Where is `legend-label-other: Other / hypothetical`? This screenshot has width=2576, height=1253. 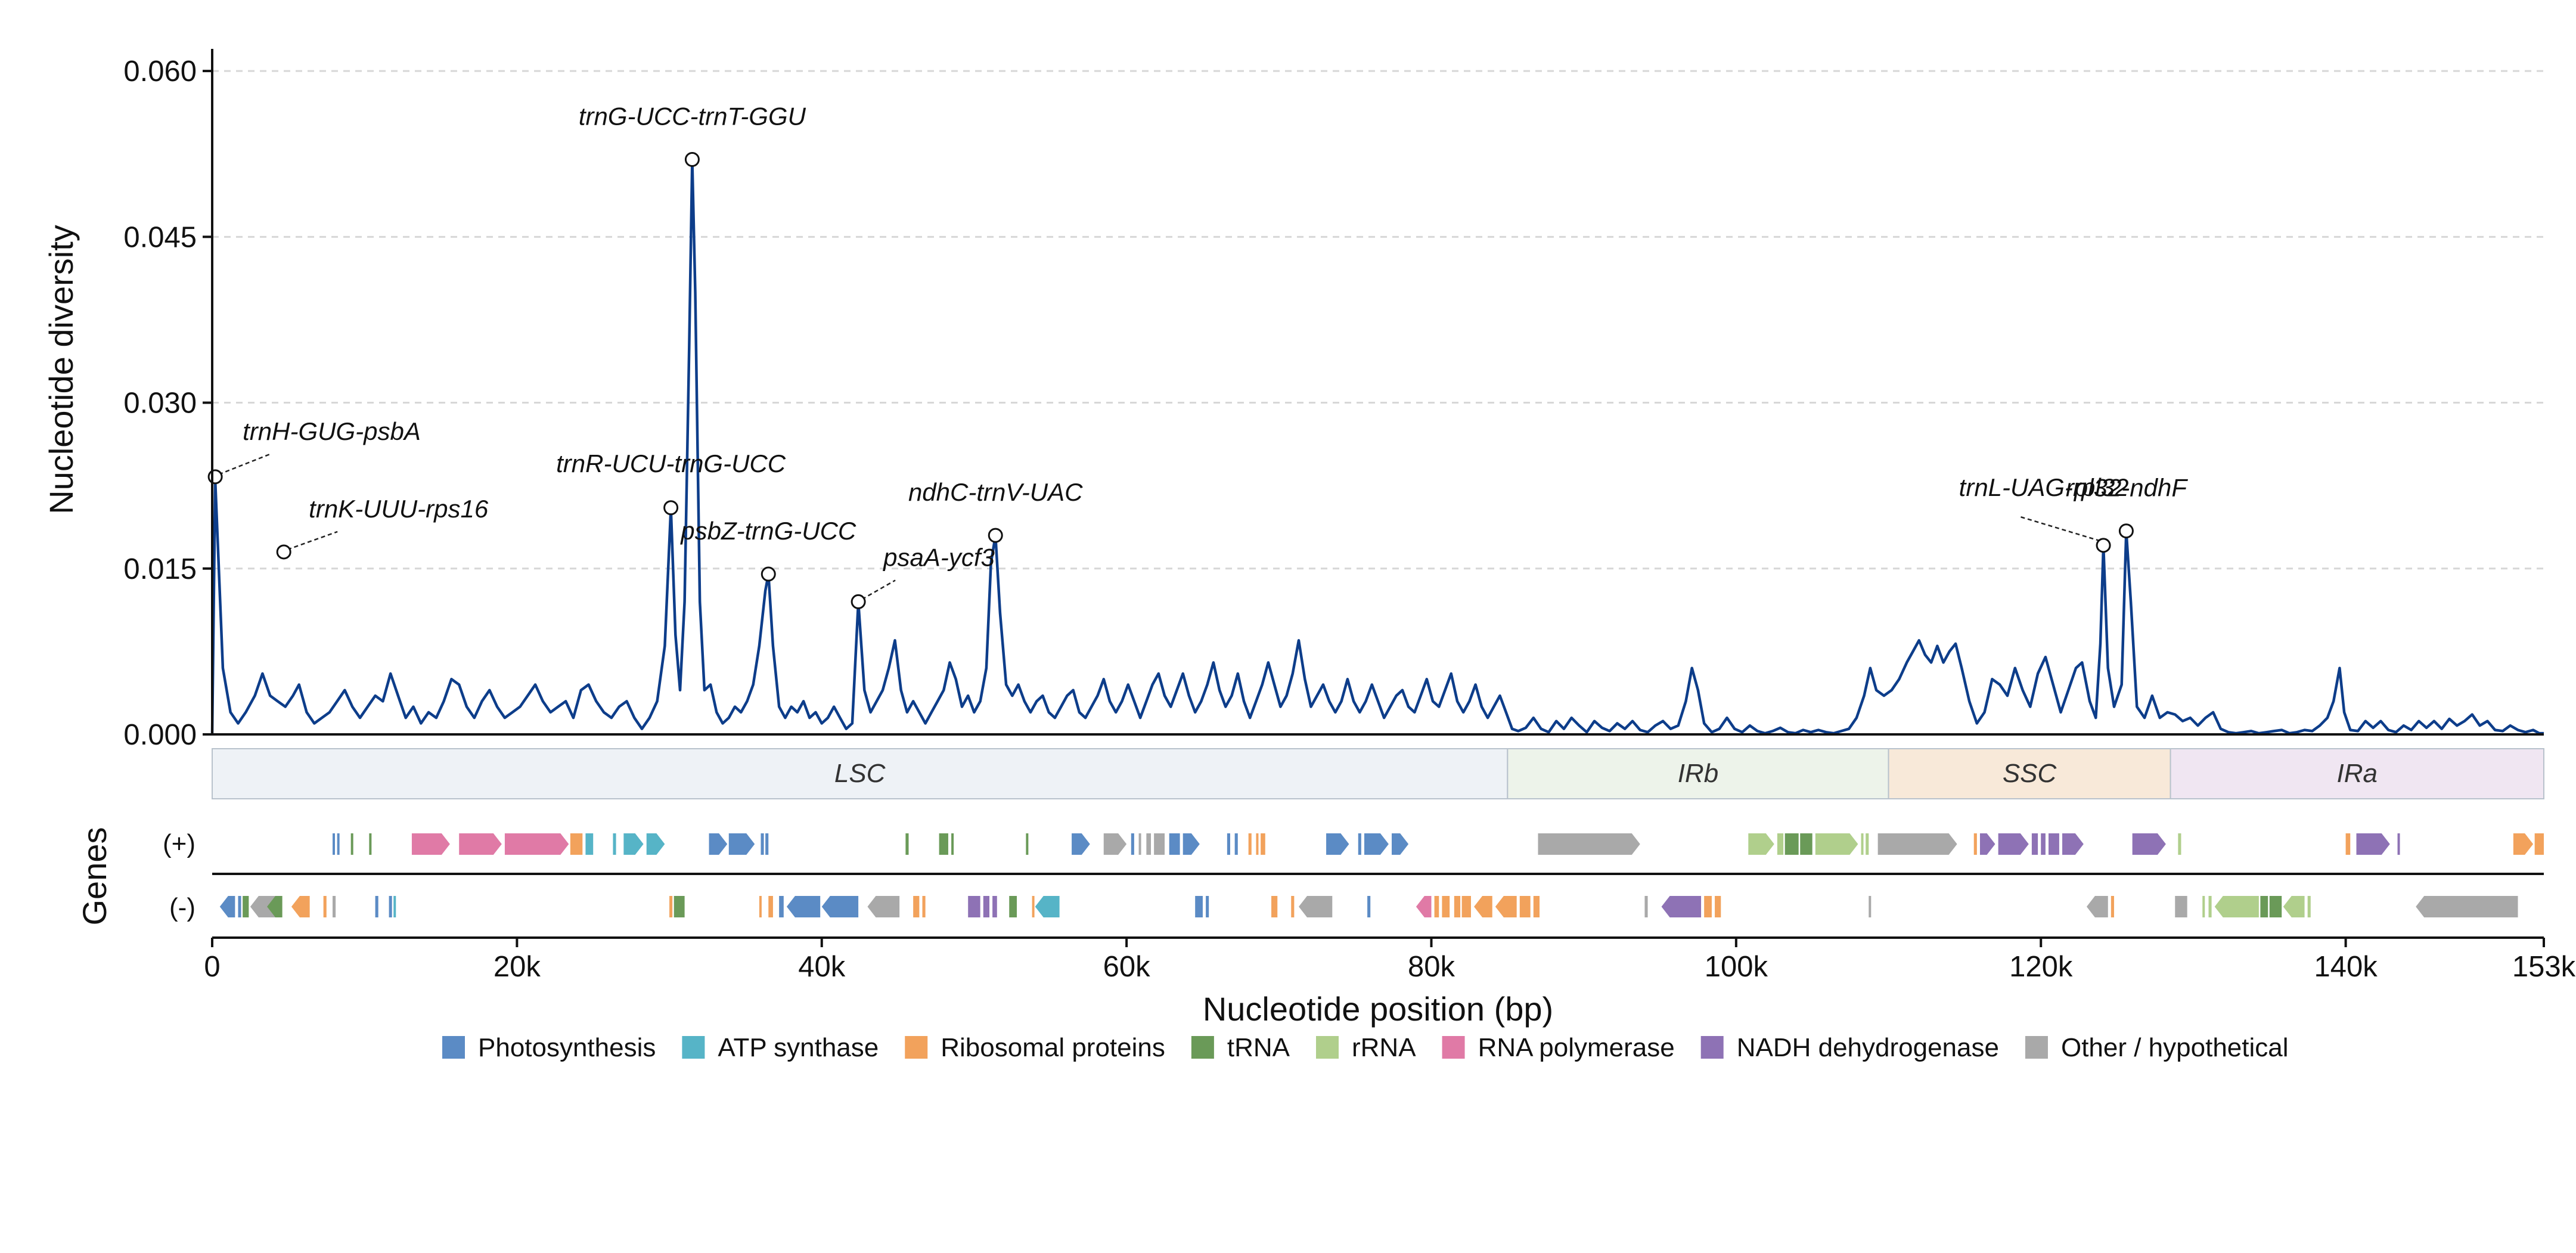
legend-label-other: Other / hypothetical is located at coordinates (2175, 1047).